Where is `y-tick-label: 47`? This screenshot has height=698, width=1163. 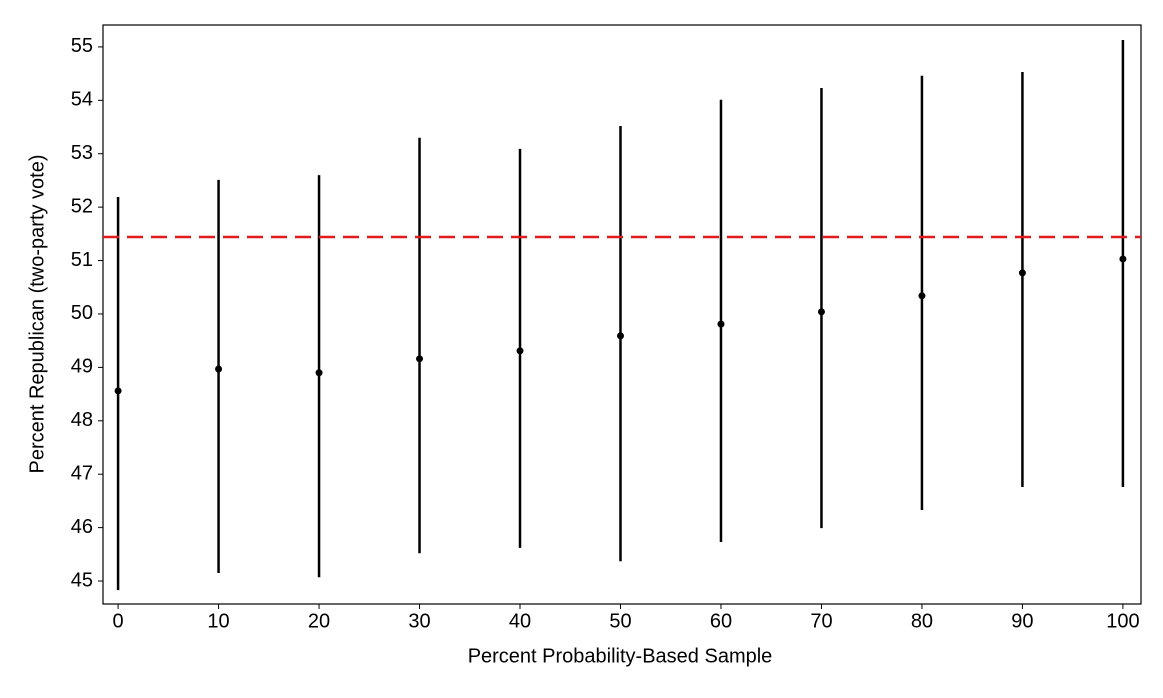 y-tick-label: 47 is located at coordinates (82, 473).